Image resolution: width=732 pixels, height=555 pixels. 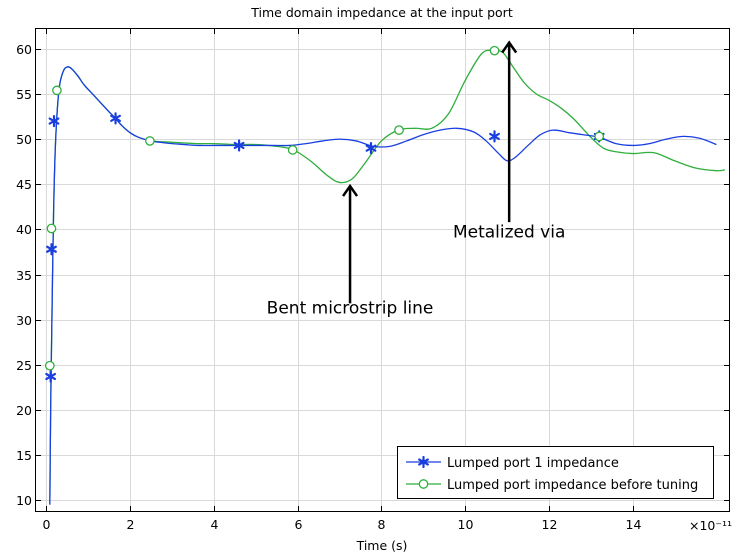 I want to click on x-tick-label: 10, so click(x=466, y=524).